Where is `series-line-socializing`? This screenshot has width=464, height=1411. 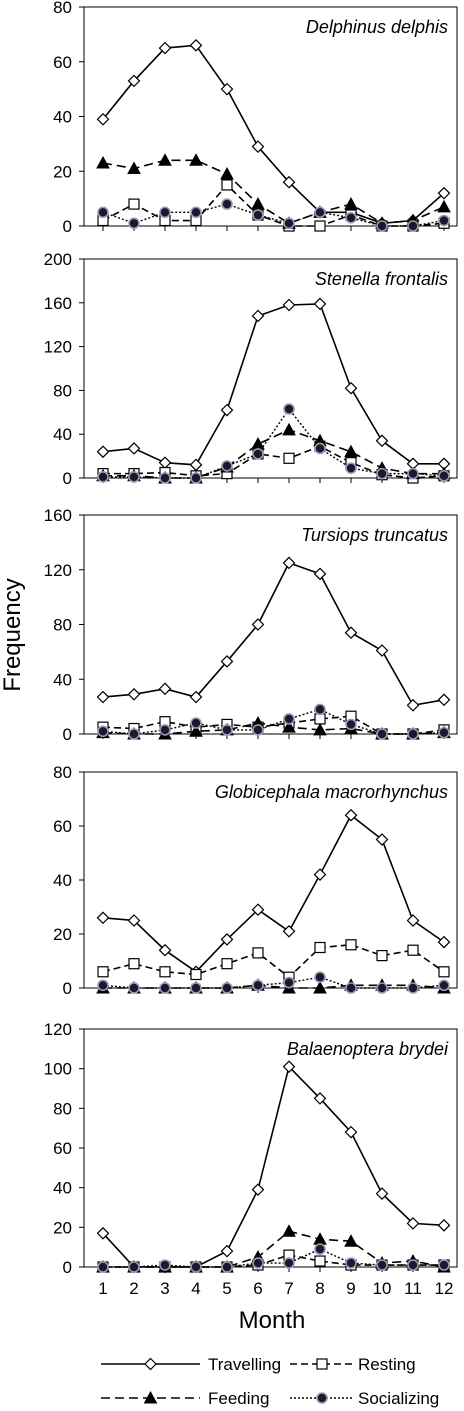
series-line-socializing is located at coordinates (273, 1258).